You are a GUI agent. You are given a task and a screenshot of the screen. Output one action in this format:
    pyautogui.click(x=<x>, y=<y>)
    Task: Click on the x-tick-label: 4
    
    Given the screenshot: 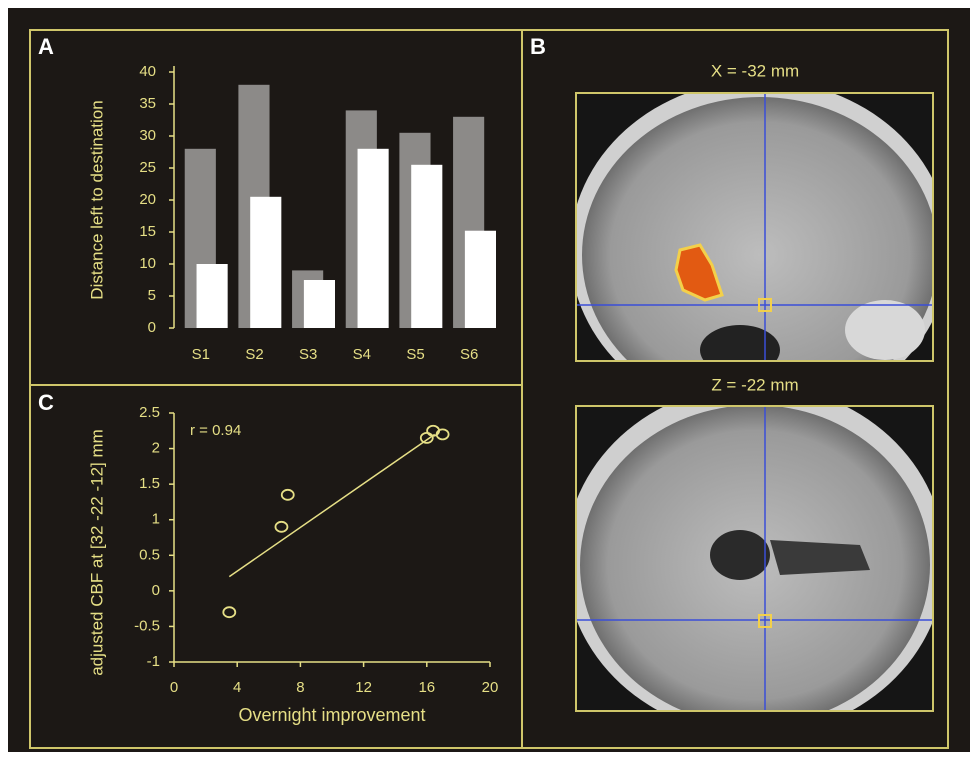 What is the action you would take?
    pyautogui.click(x=237, y=687)
    